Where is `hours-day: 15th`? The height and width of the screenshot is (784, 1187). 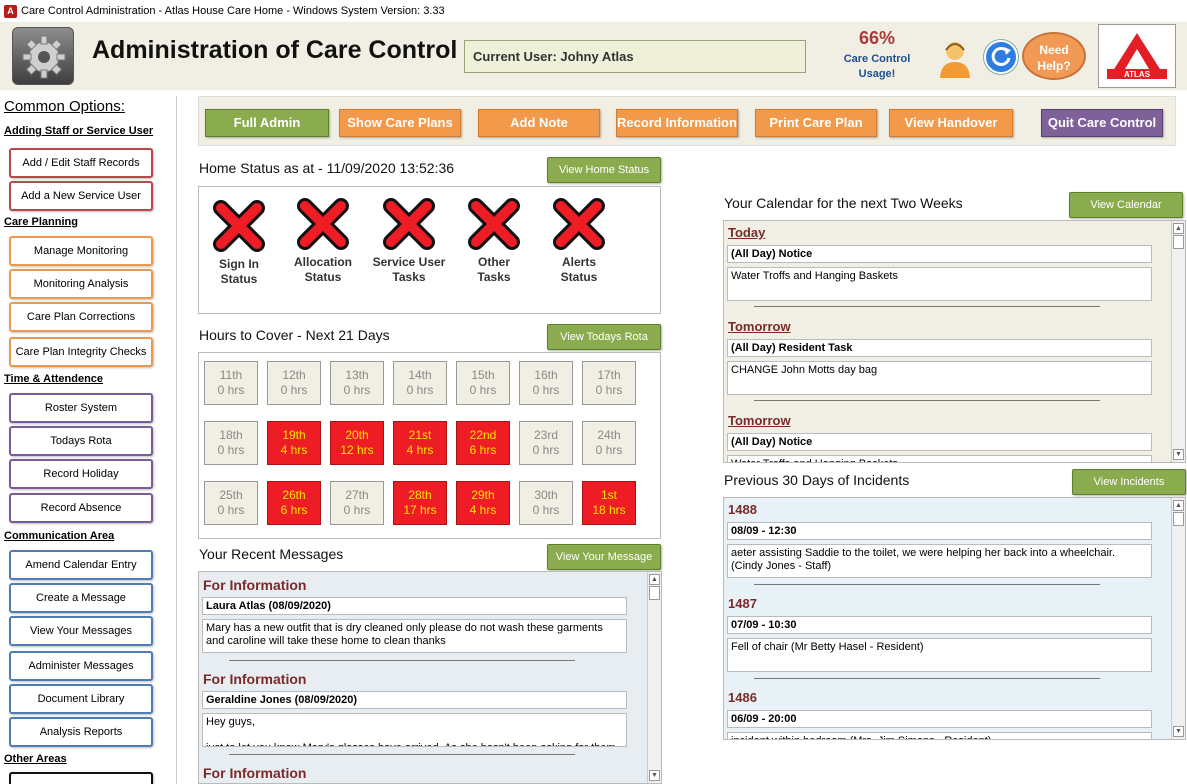 hours-day: 15th is located at coordinates (483, 375).